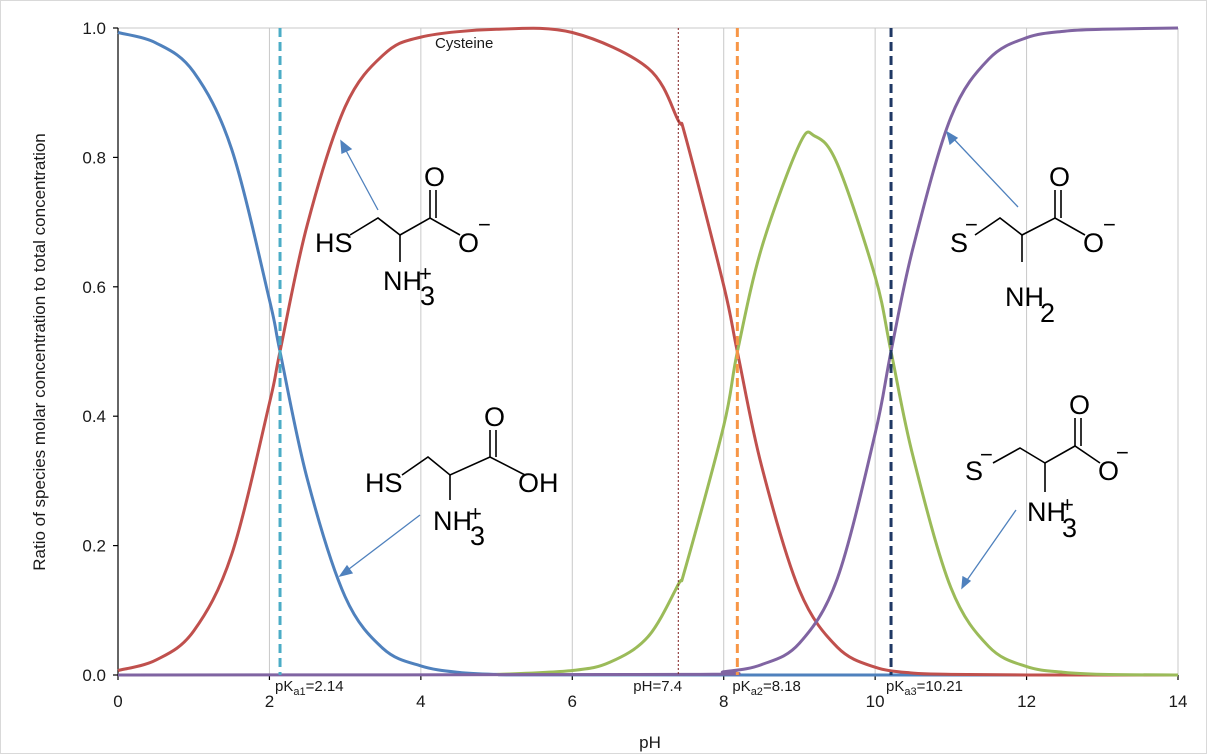  Describe the element at coordinates (1178, 701) in the screenshot. I see `x-tick-label: 14` at that location.